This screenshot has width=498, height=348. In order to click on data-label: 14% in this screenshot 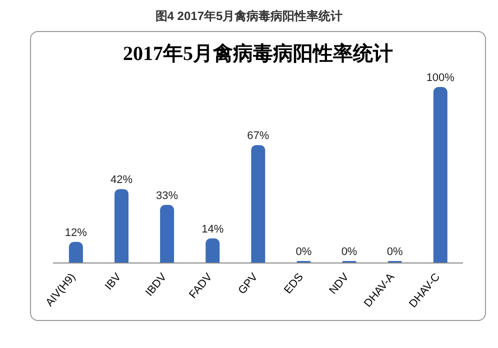, I will do `click(213, 229)`.